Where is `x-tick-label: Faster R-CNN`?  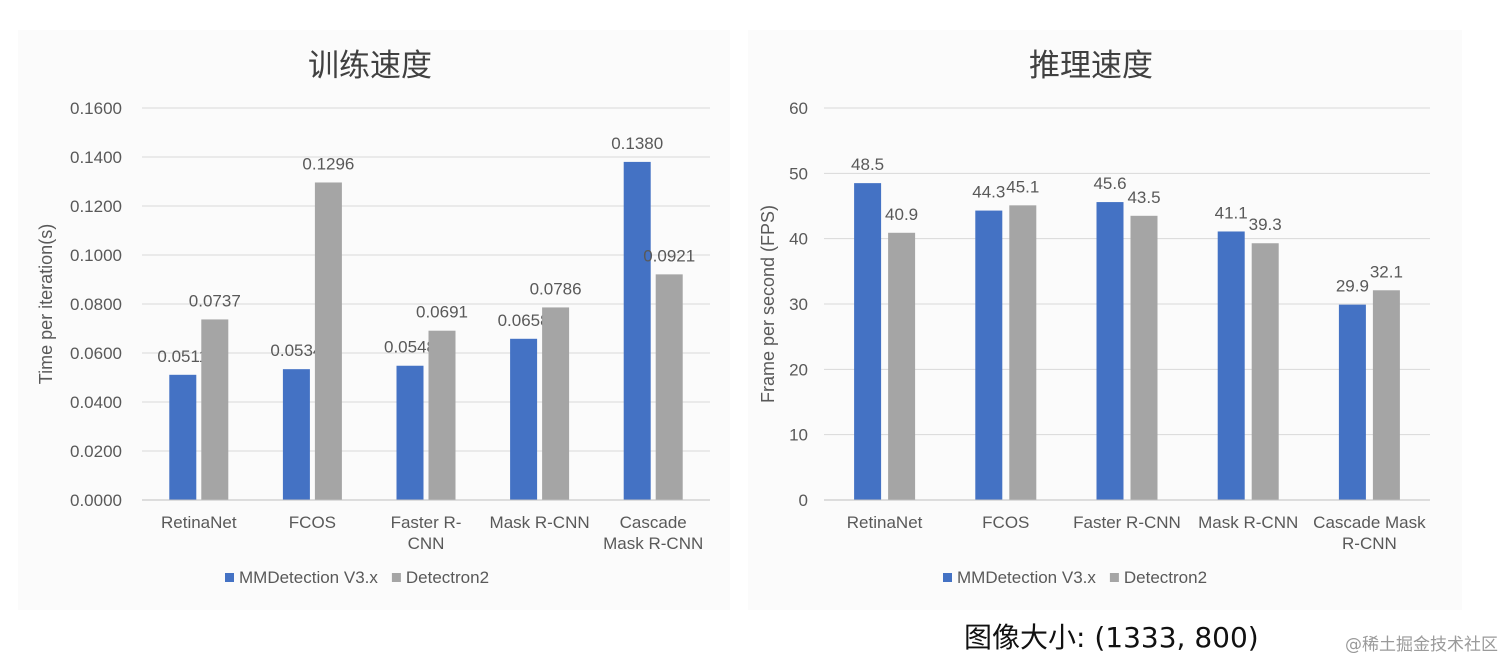 x-tick-label: Faster R-CNN is located at coordinates (1127, 522).